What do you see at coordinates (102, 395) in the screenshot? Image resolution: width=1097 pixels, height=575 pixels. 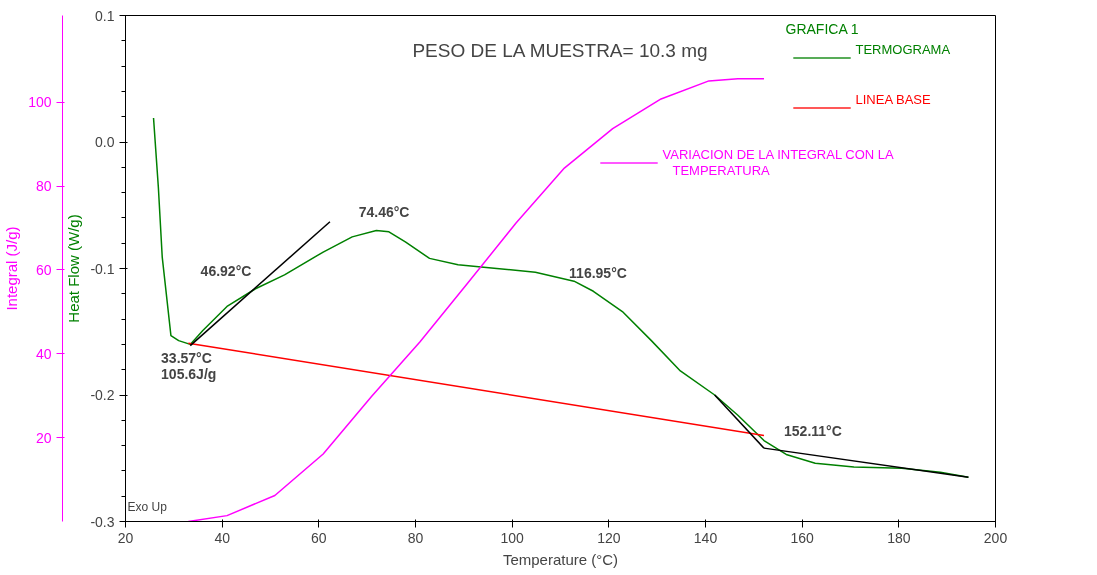 I see `y-tick-label: -0.2` at bounding box center [102, 395].